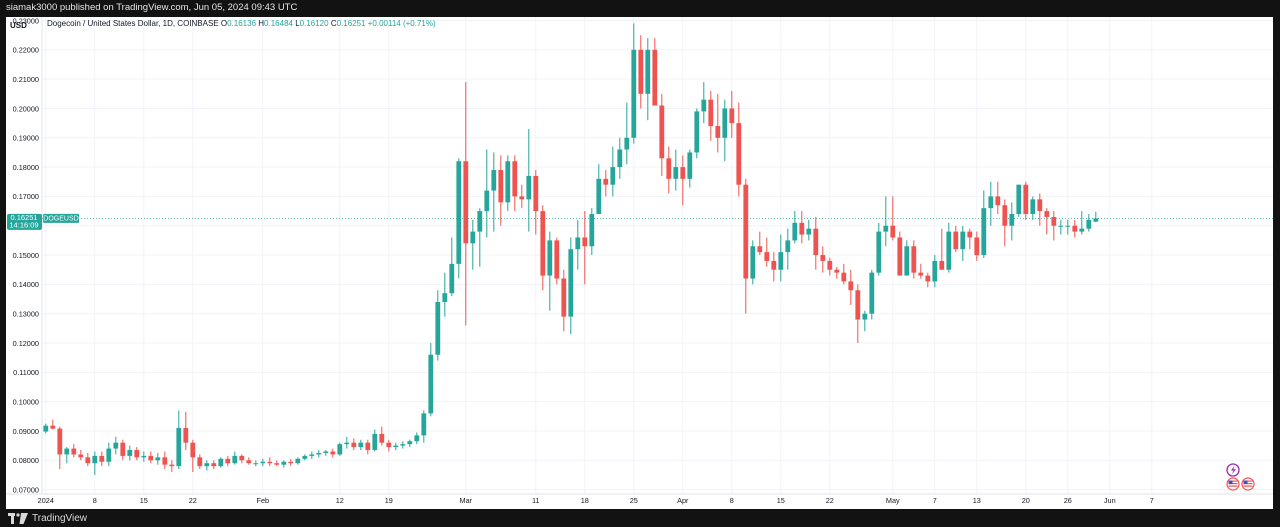  Describe the element at coordinates (26, 79) in the screenshot. I see `y-tick-label: 0.21000` at that location.